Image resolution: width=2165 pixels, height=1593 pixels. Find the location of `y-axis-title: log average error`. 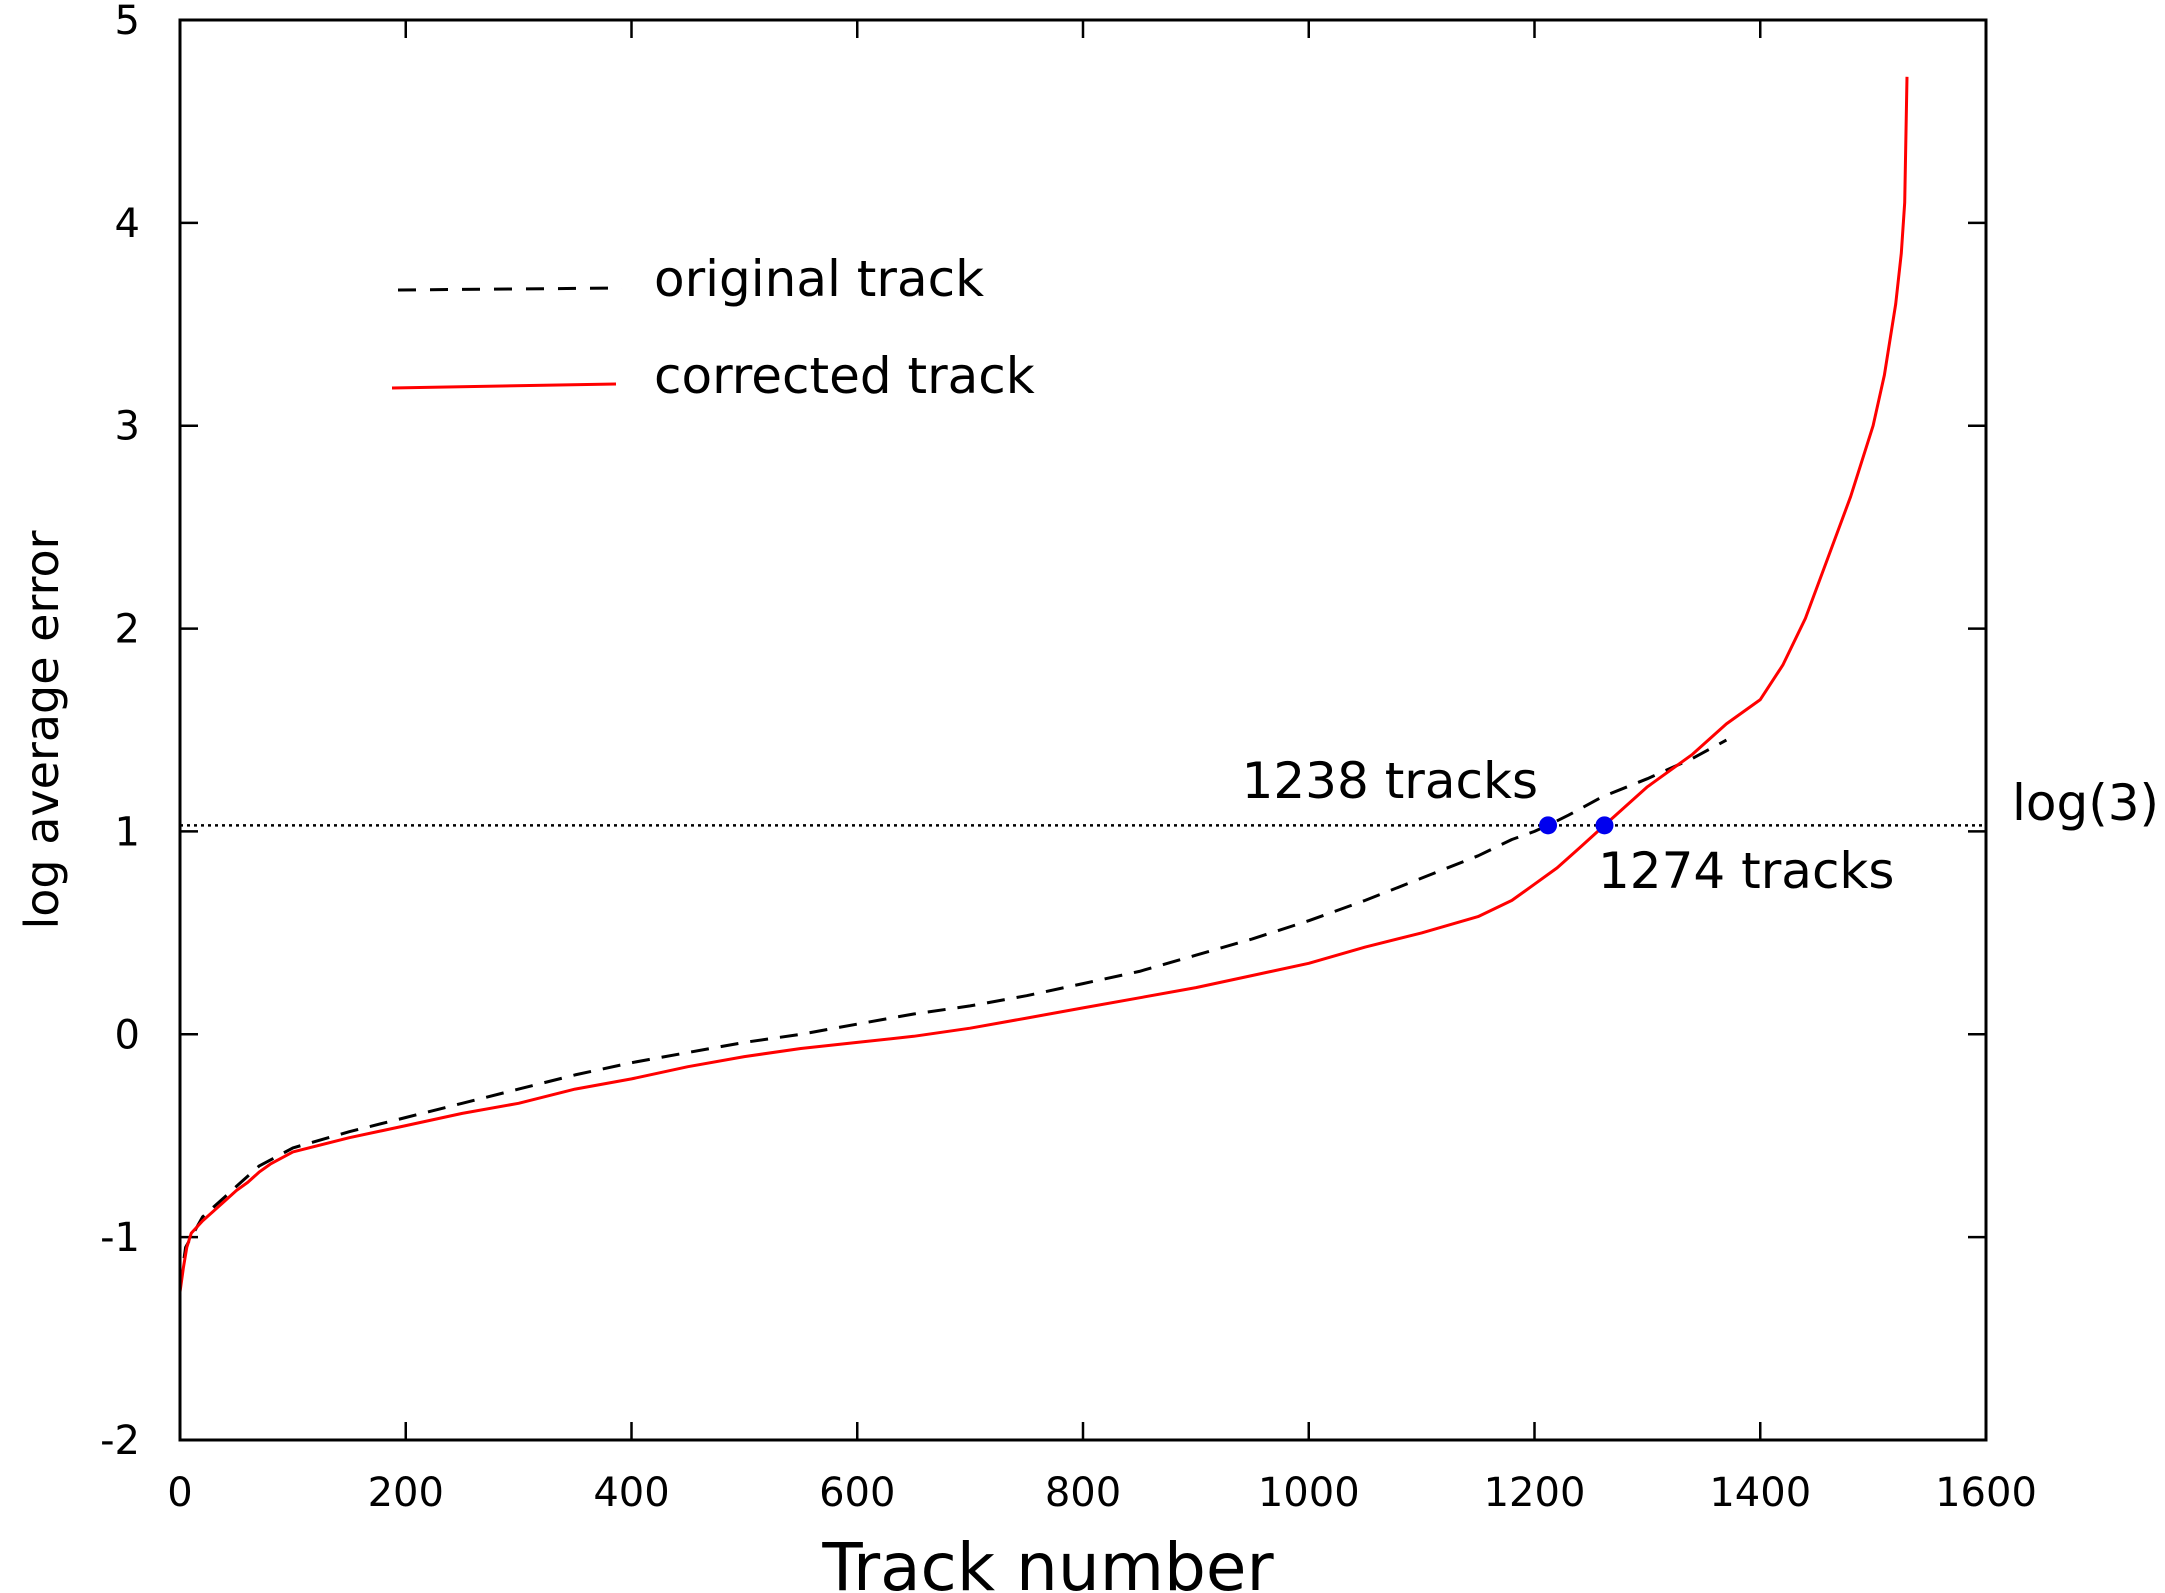

y-axis-title: log average error is located at coordinates (42, 729).